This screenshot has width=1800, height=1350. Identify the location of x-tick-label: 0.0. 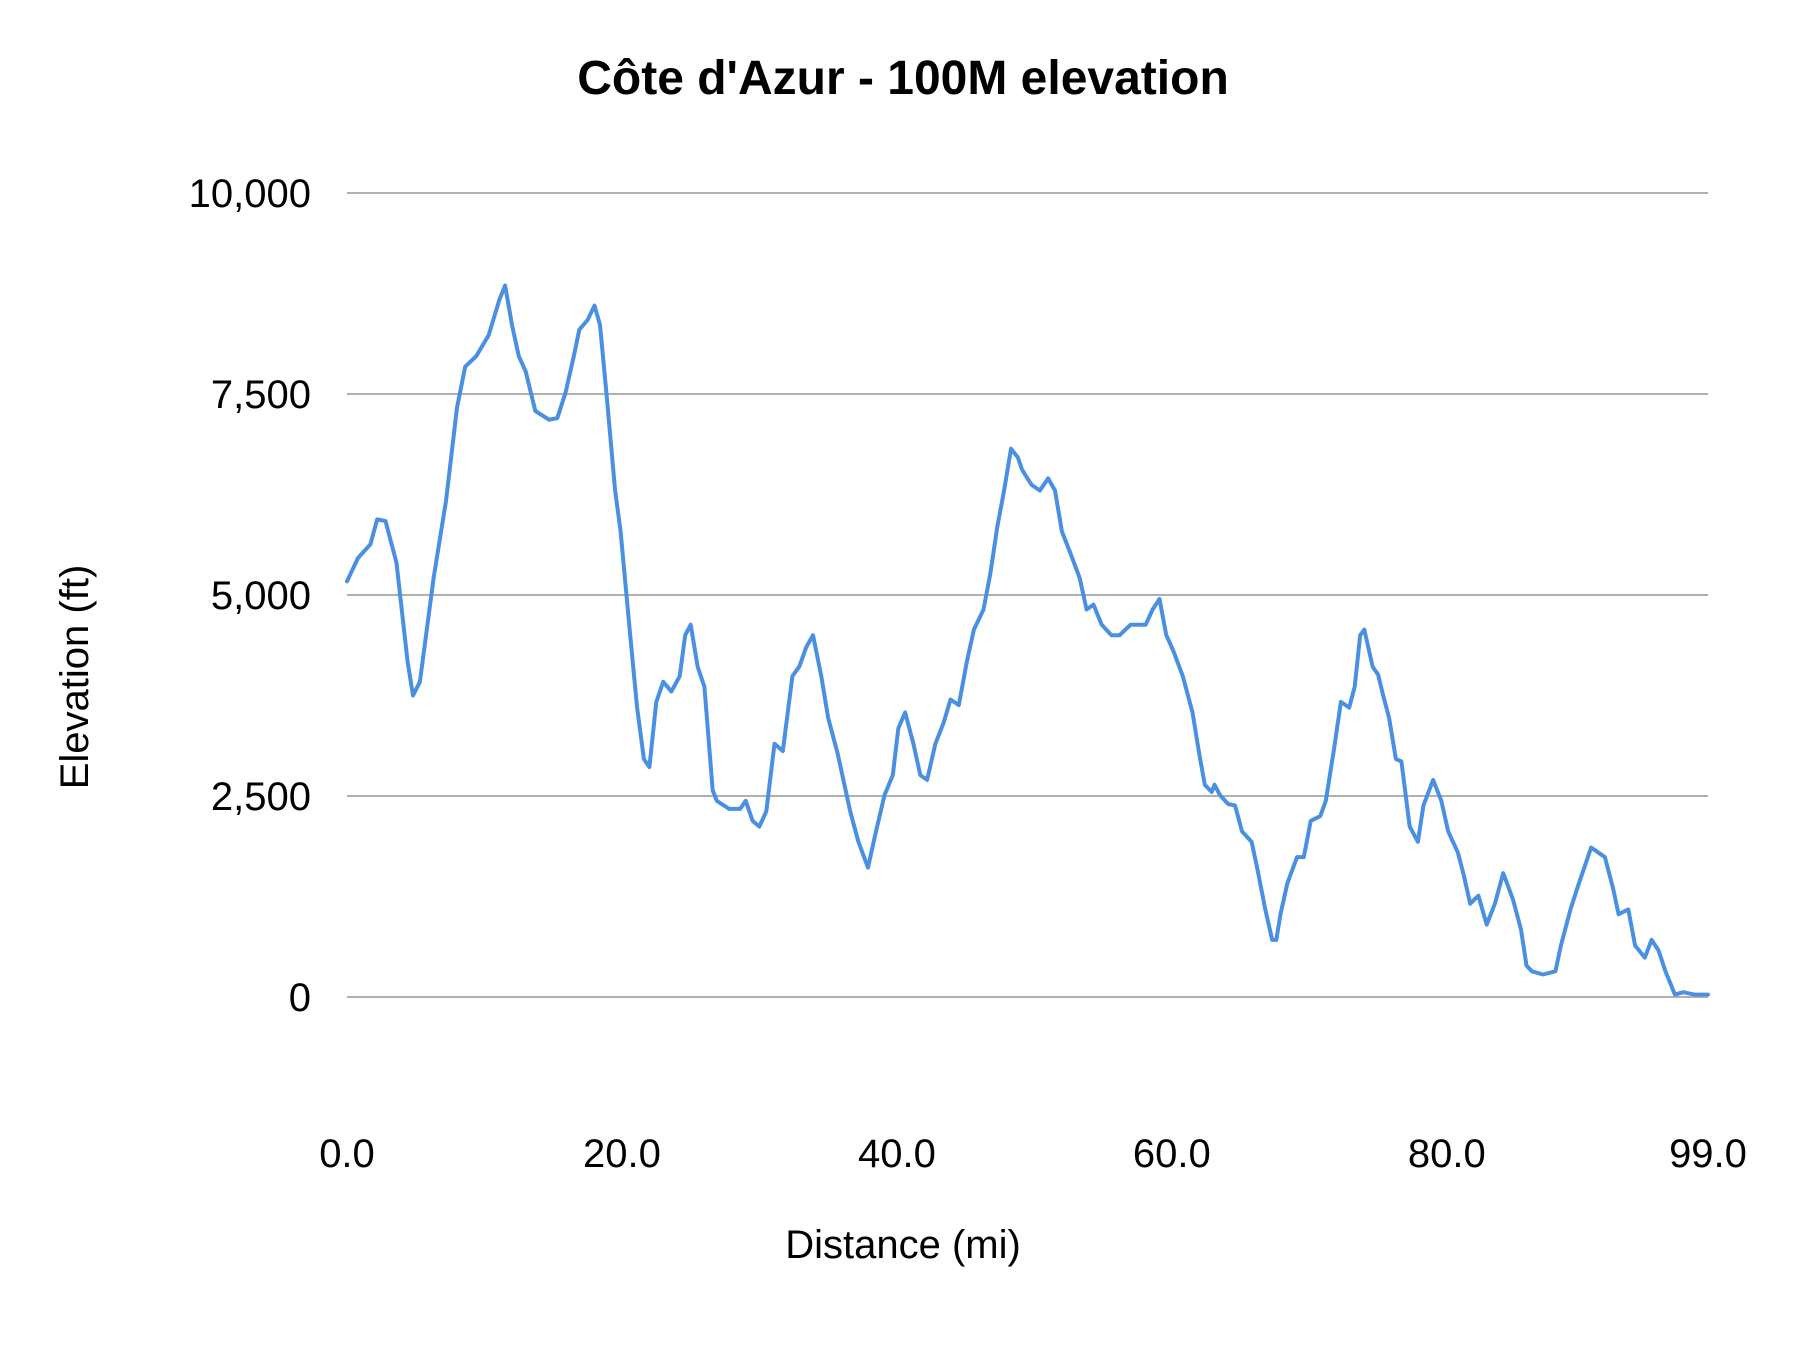
(347, 1154).